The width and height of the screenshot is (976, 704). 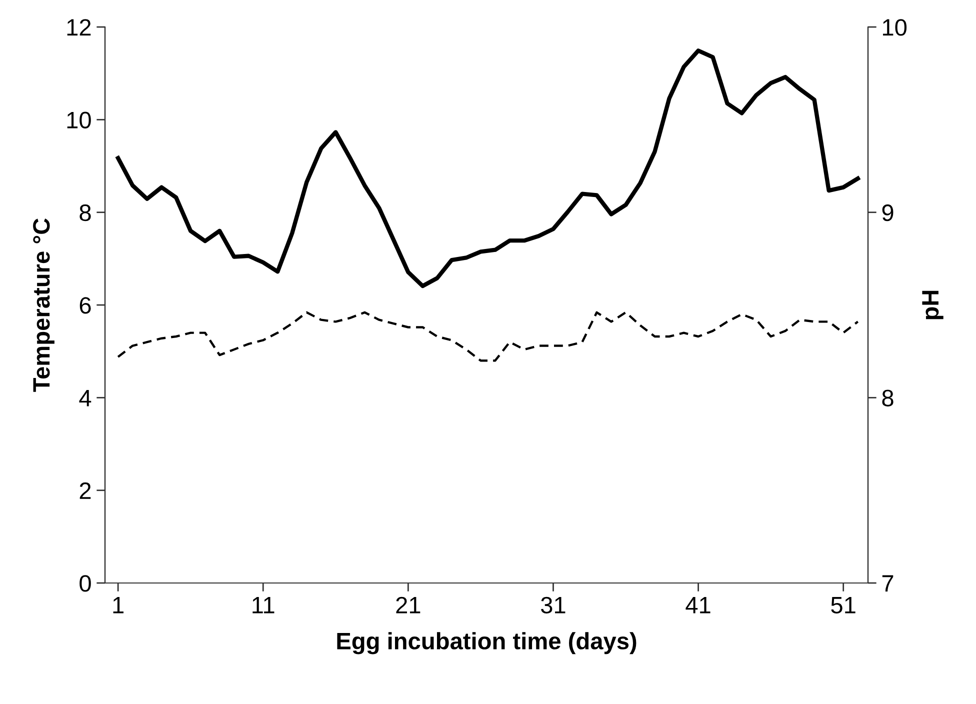 What do you see at coordinates (698, 605) in the screenshot?
I see `x-tick-label: 41` at bounding box center [698, 605].